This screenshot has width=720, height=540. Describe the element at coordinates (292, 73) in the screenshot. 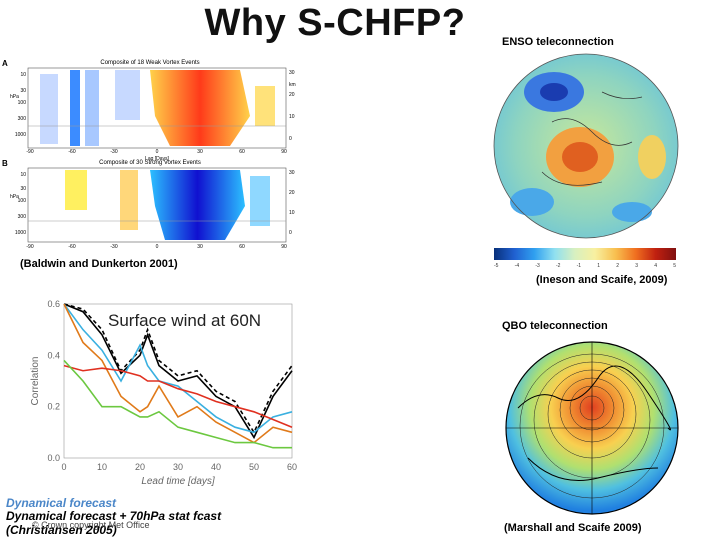

I see `panel-a-km-30: 30` at that location.